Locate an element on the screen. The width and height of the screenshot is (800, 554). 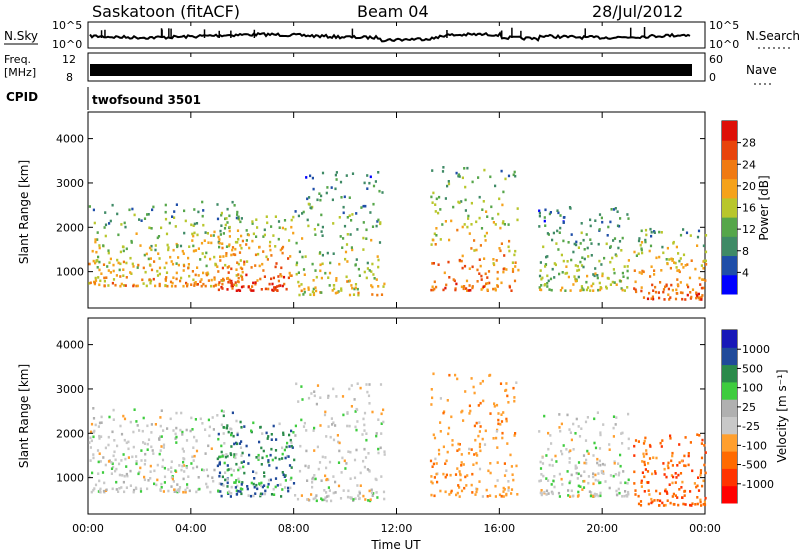
power-y-axis-label: Slant Range [km] is located at coordinates (24, 212).